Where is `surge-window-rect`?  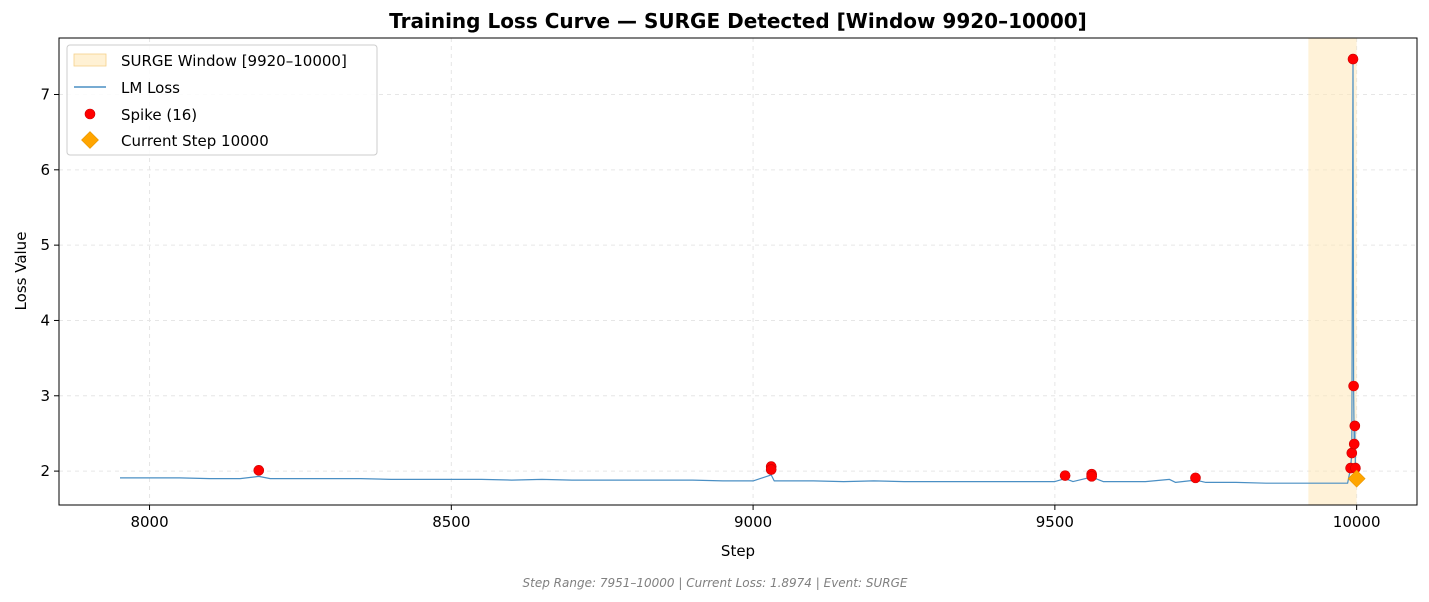 surge-window-rect is located at coordinates (1332, 271).